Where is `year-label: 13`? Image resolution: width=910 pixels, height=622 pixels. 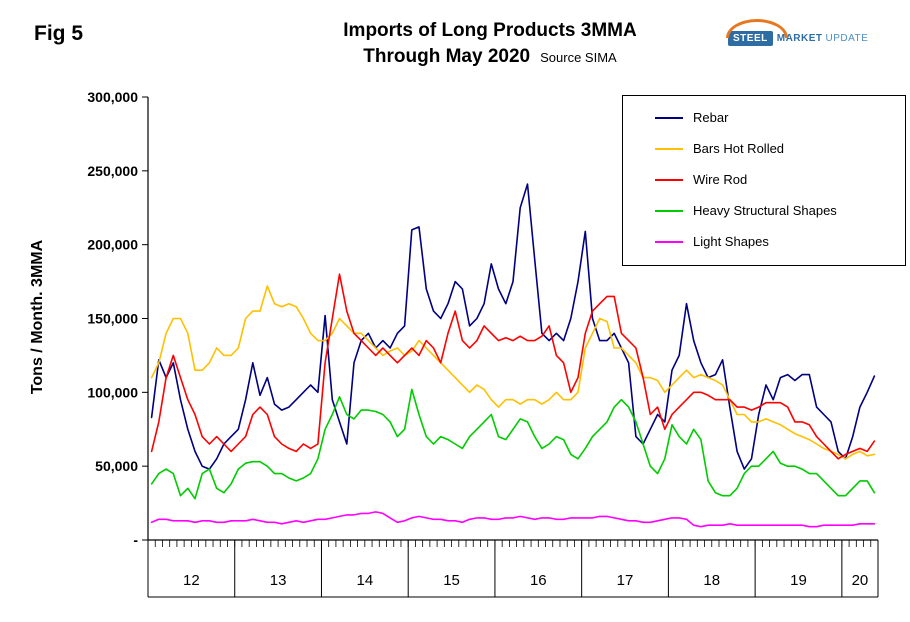 year-label: 13 is located at coordinates (278, 580).